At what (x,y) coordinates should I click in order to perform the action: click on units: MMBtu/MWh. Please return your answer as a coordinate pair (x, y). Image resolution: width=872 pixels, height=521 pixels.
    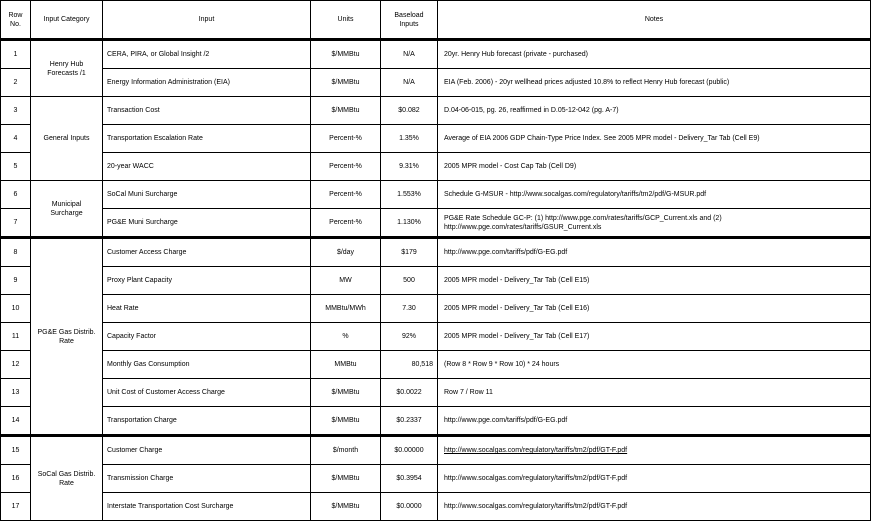
    Looking at the image, I should click on (345, 308).